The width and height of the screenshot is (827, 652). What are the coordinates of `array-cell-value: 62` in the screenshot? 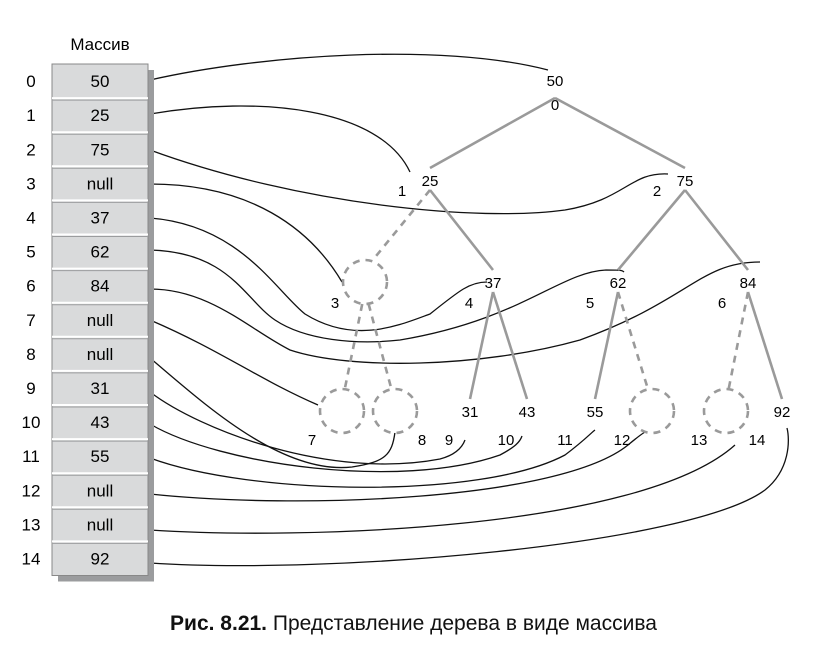 It's located at (100, 252).